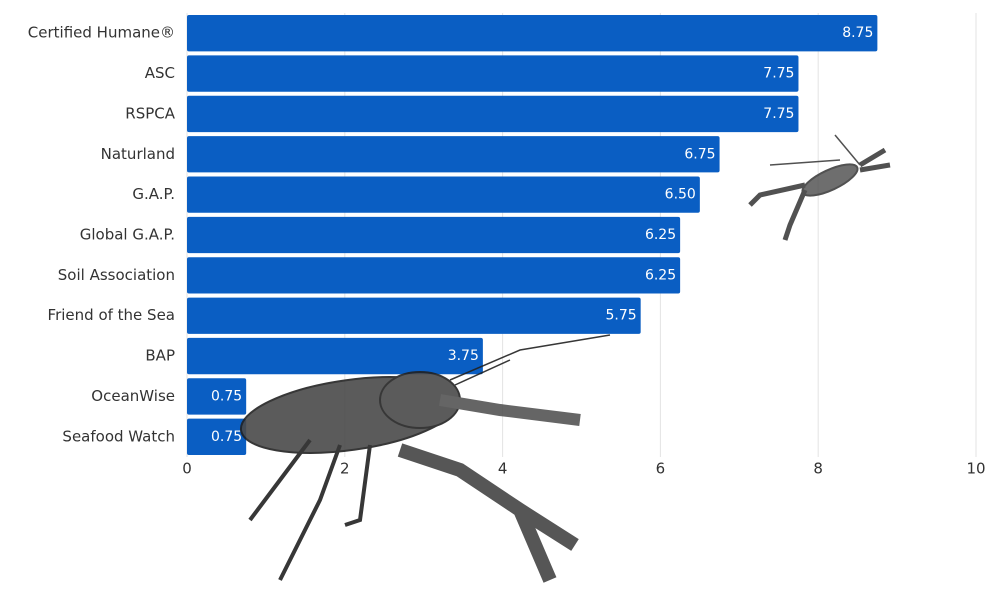 Image resolution: width=1000 pixels, height=600 pixels. Describe the element at coordinates (138, 154) in the screenshot. I see `y-tick-label: Naturland` at that location.